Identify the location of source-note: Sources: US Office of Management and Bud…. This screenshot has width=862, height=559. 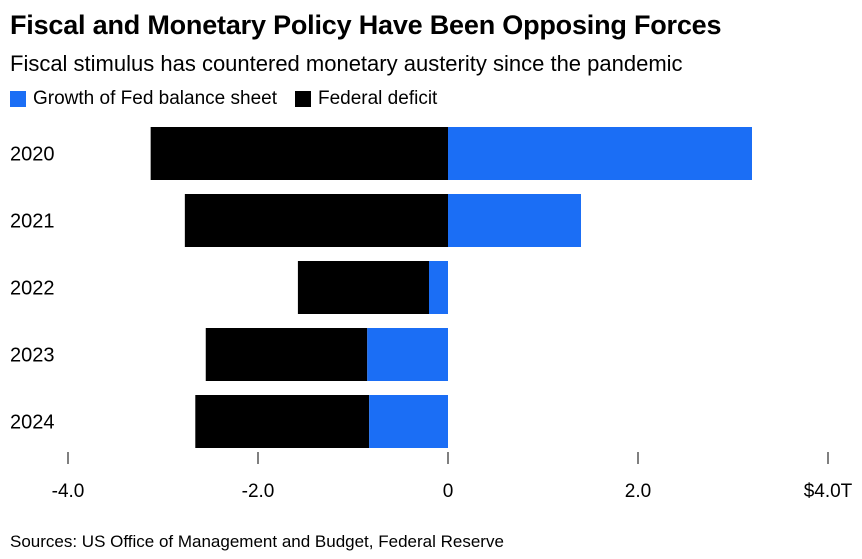
(257, 541).